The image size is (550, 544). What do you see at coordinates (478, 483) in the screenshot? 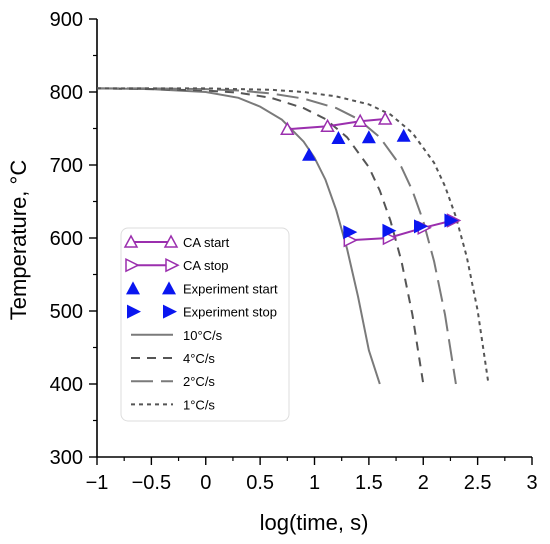
I see `x-tick-label: 2.5` at bounding box center [478, 483].